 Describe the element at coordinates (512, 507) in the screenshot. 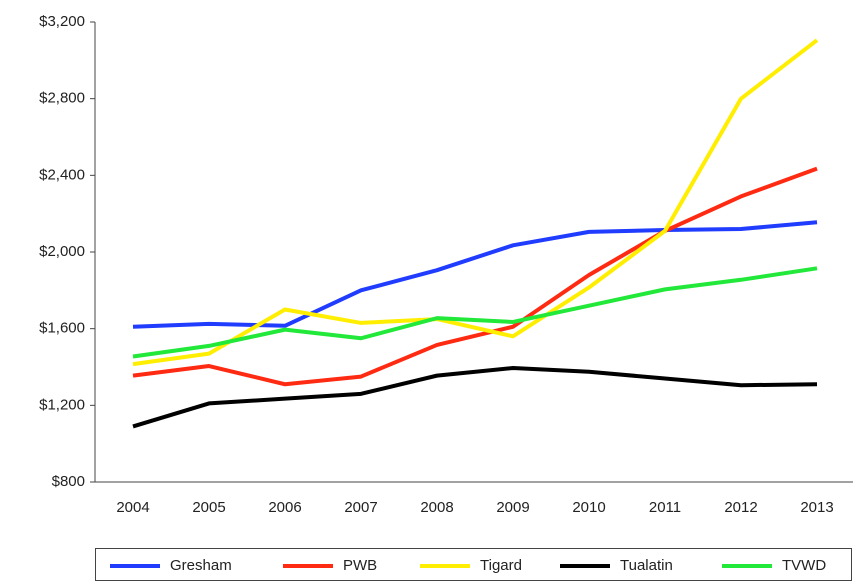

I see `x-tick-label: 2009` at that location.